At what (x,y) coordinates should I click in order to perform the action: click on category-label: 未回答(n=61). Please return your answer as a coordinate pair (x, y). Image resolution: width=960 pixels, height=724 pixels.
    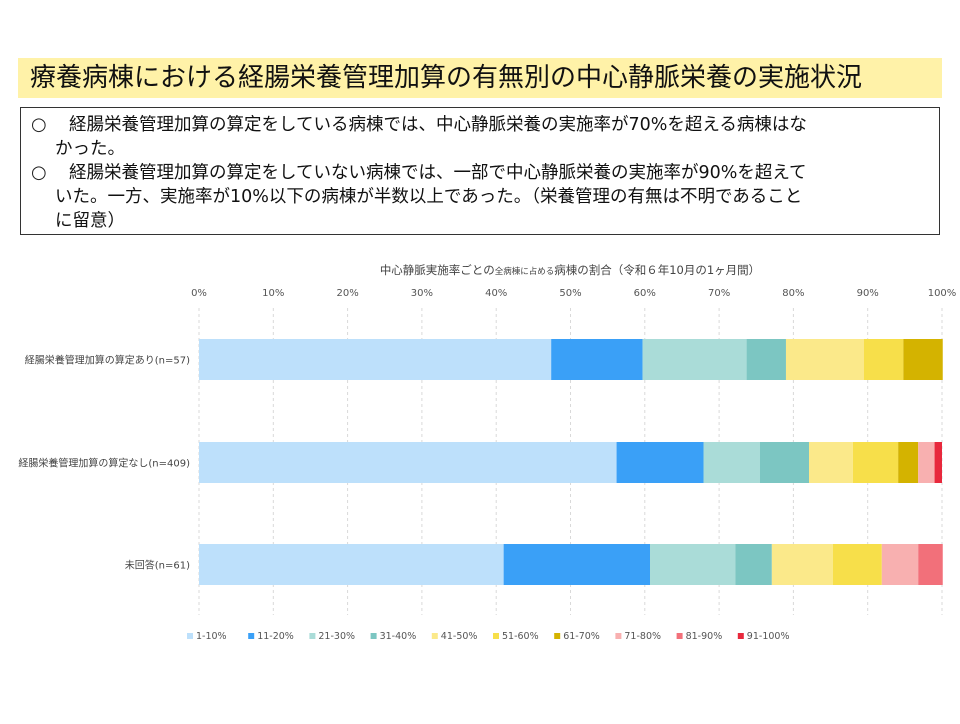
    Looking at the image, I should click on (157, 565).